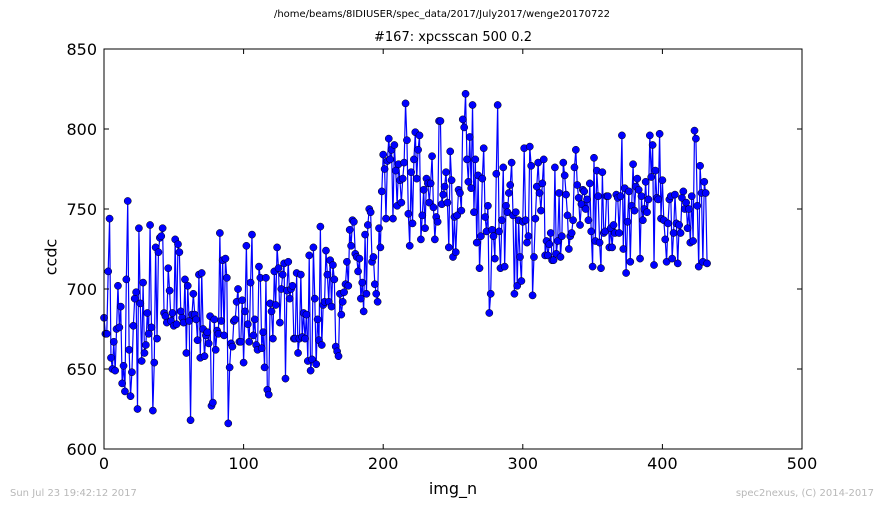 The height and width of the screenshot is (509, 884). Describe the element at coordinates (804, 493) in the screenshot. I see `footer-credit: spec2nexus, (C) 2014-2017` at that location.